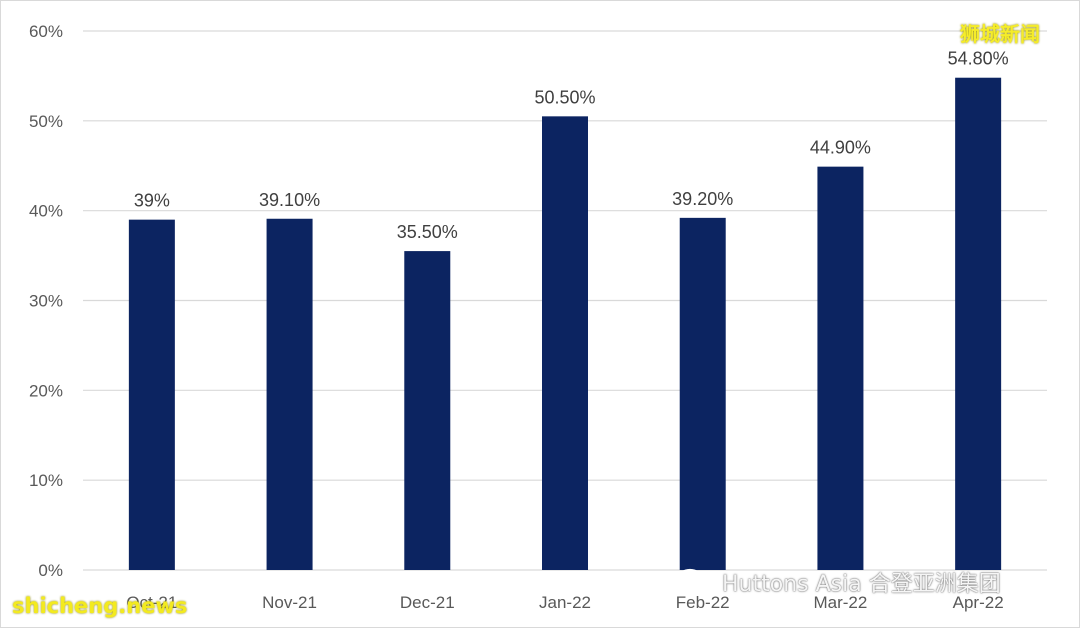 The image size is (1080, 628). I want to click on watermark-top-right: 狮城新闻, so click(1000, 34).